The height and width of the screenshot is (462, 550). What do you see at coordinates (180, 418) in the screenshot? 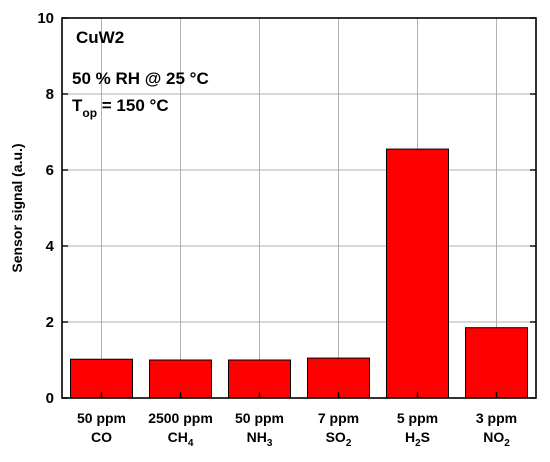
I see `x-tick-label-concentration: 2500 ppm` at bounding box center [180, 418].